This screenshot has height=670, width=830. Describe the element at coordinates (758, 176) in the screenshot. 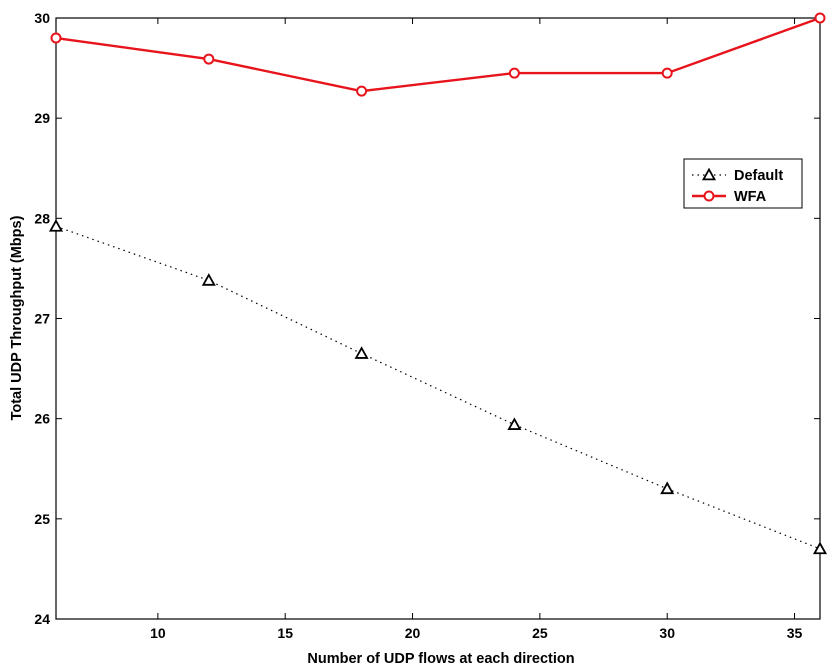

I see `legend-label-default: Default` at that location.